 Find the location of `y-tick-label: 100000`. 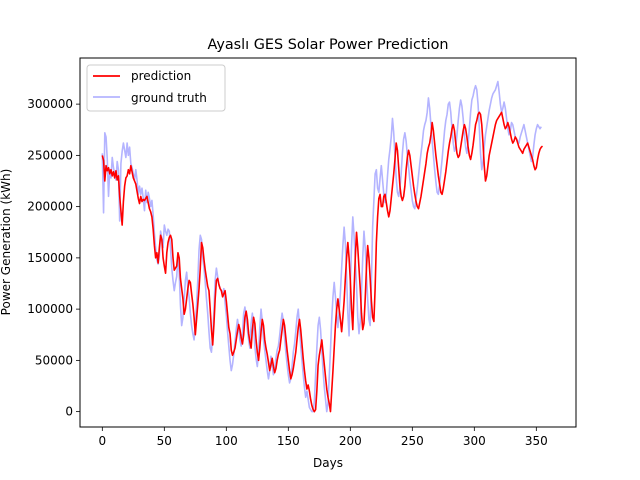

y-tick-label: 100000 is located at coordinates (50, 309).